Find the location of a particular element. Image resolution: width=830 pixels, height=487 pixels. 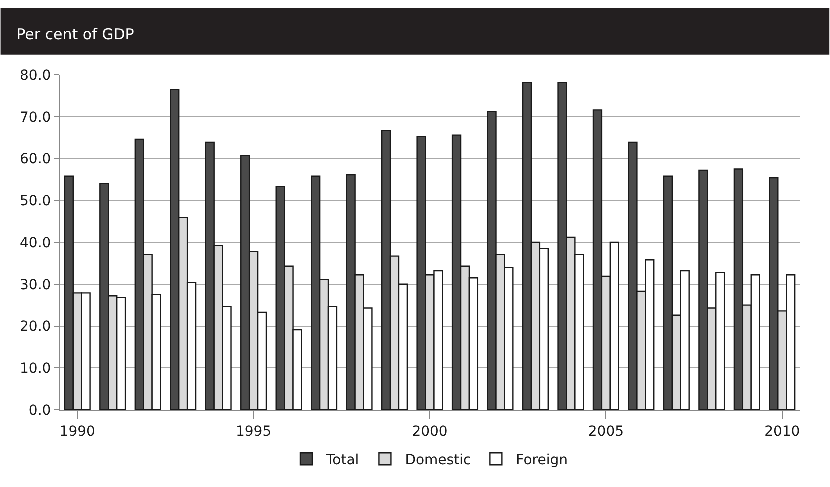

y-tick-label: 80.0 is located at coordinates (36, 76).